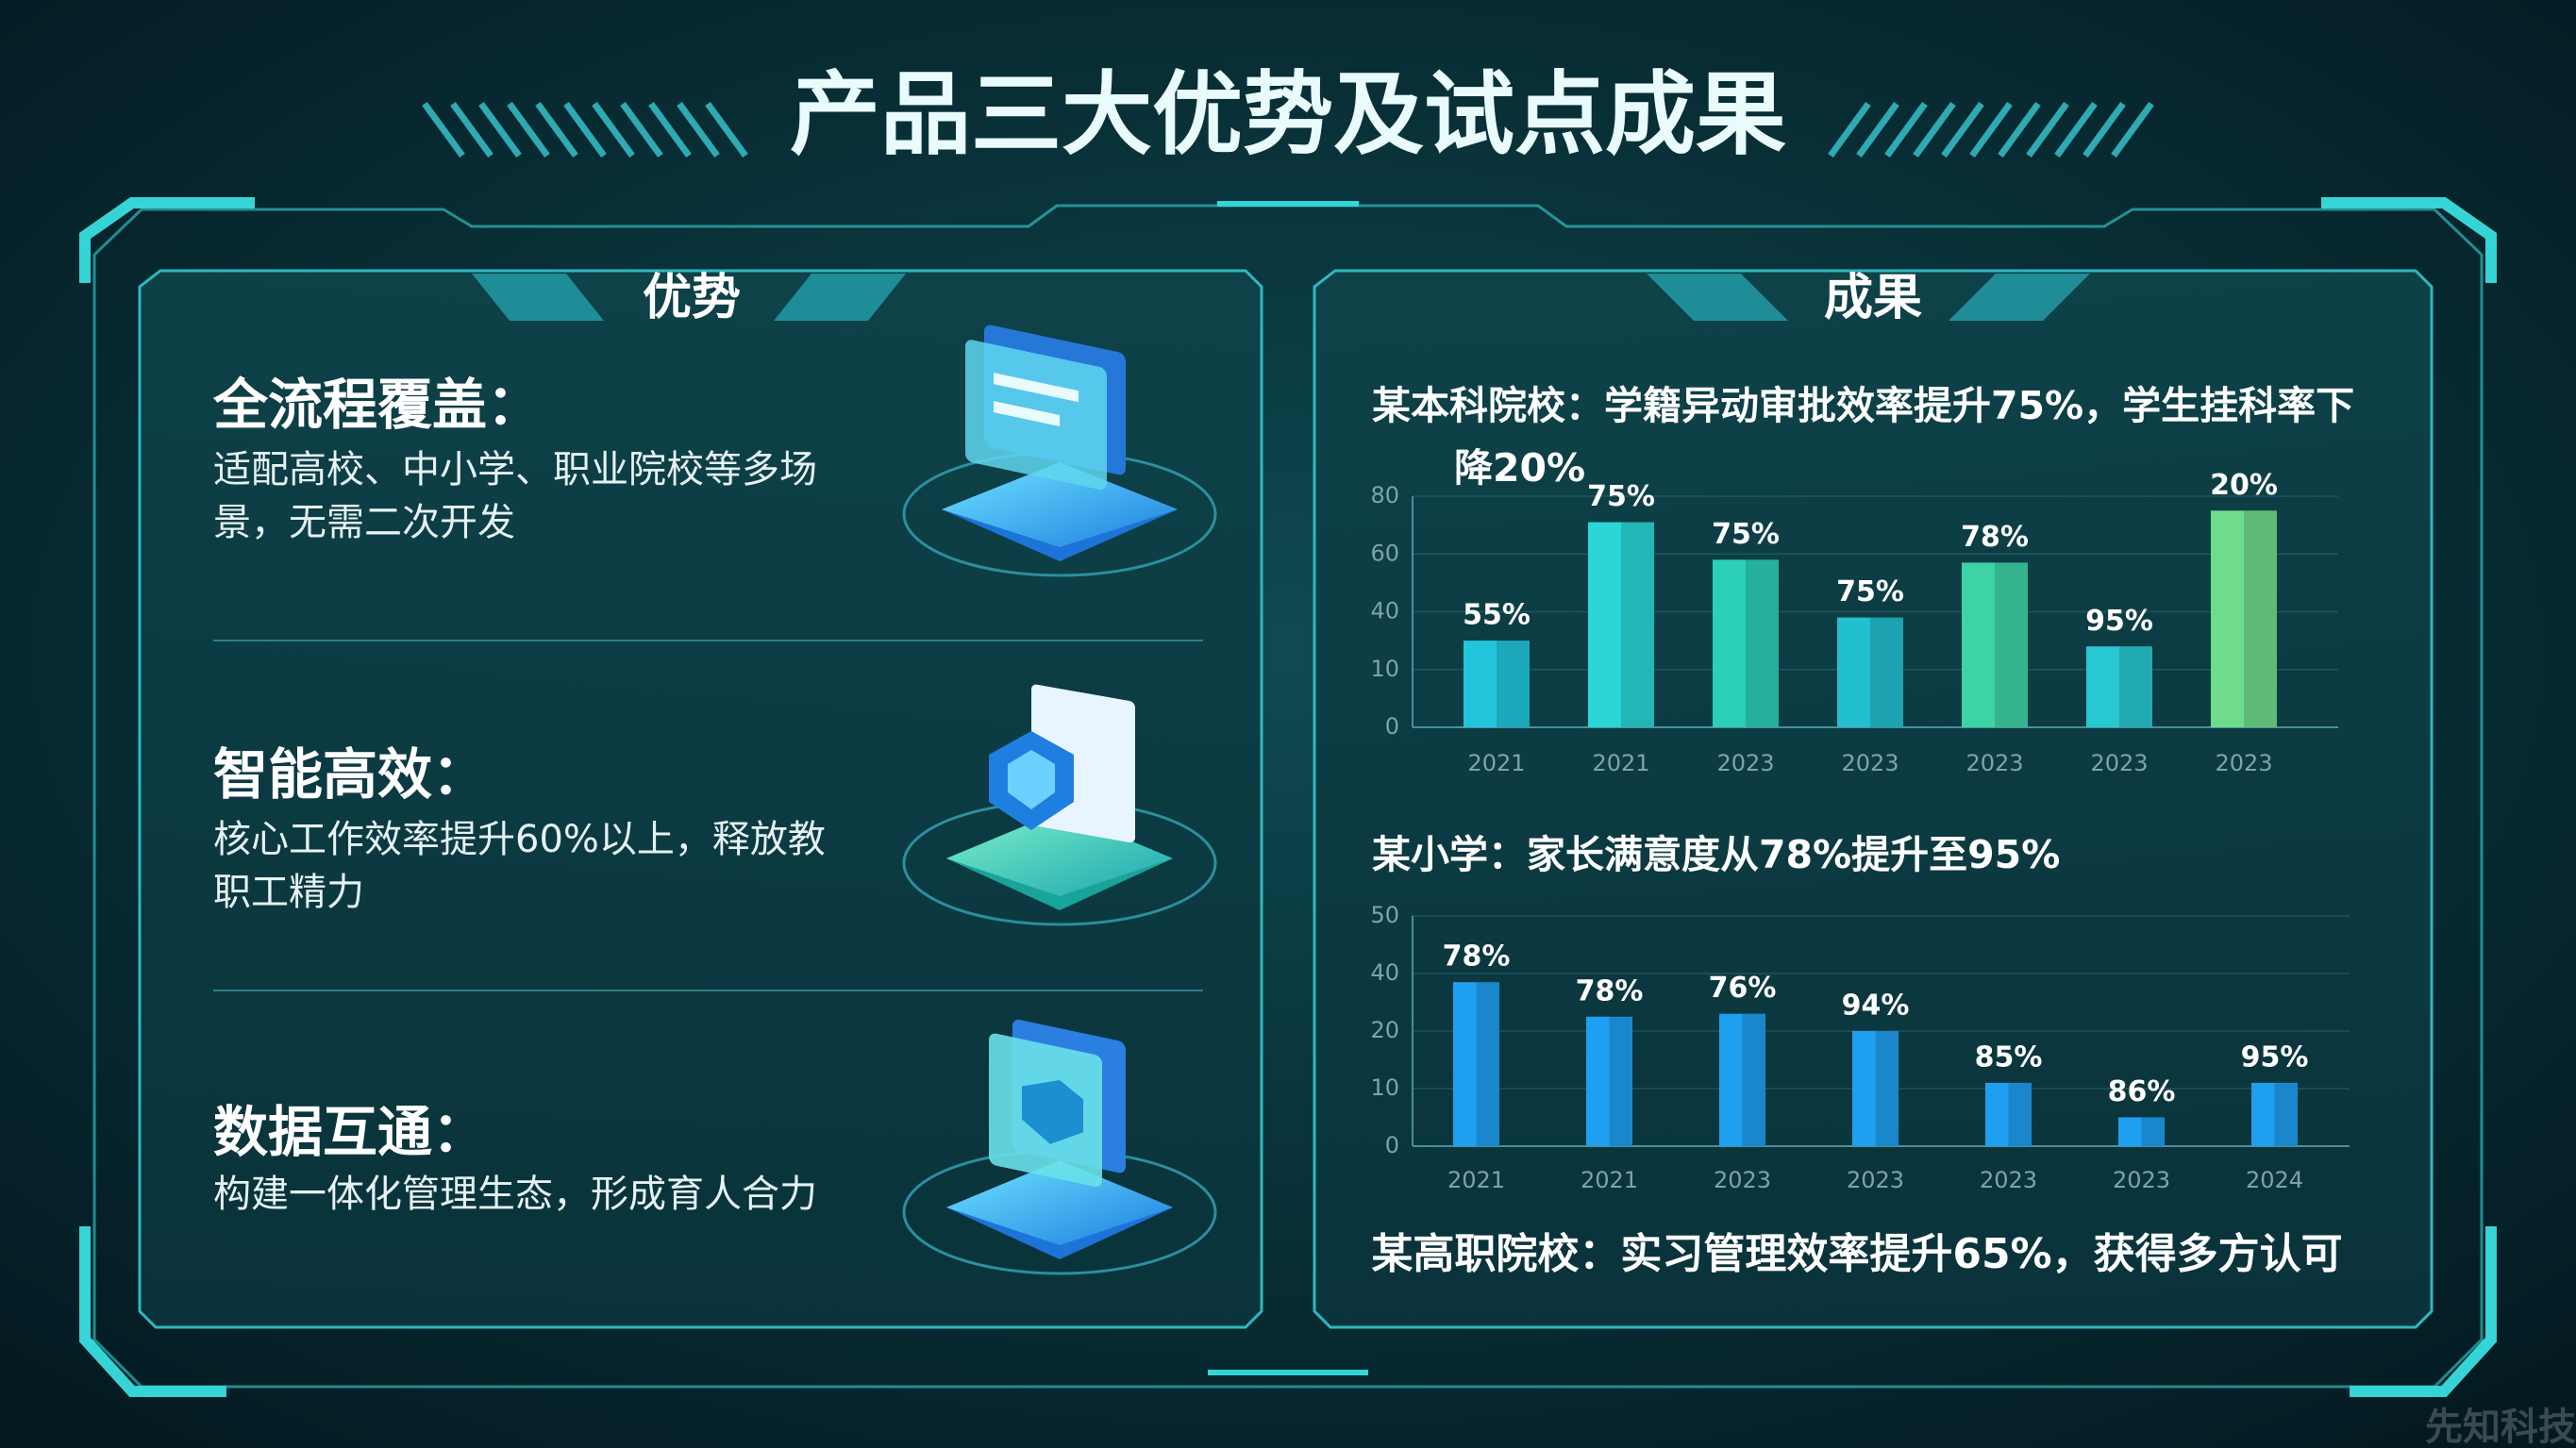 The width and height of the screenshot is (2576, 1448). Describe the element at coordinates (1384, 553) in the screenshot. I see `y-tick-label: 60` at that location.